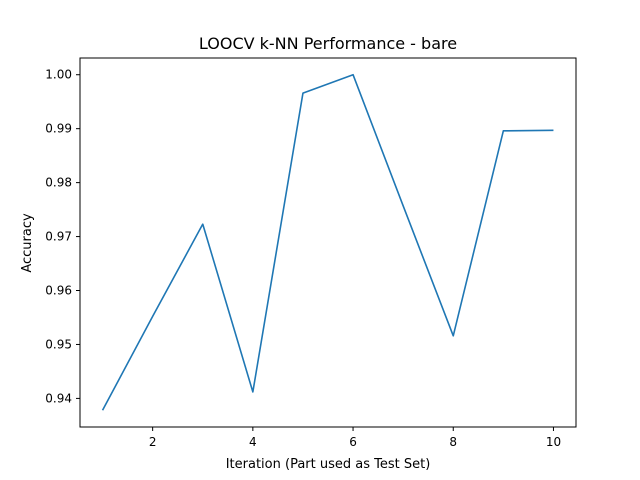 This screenshot has height=480, width=640. I want to click on y-tick-label: 0.98, so click(58, 183).